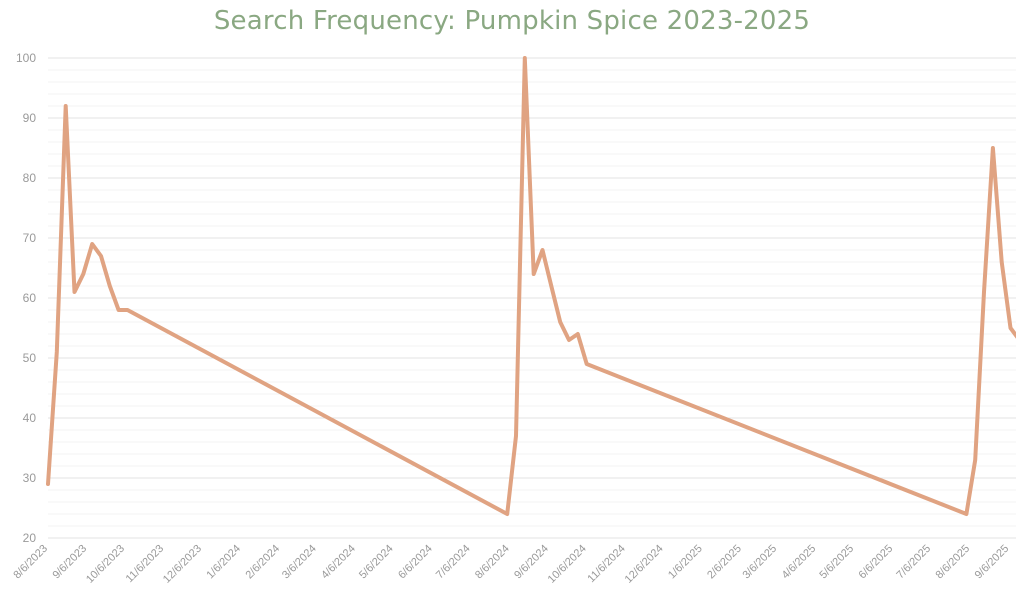  What do you see at coordinates (145, 564) in the screenshot?
I see `x-tick-label: 11/6/2023` at bounding box center [145, 564].